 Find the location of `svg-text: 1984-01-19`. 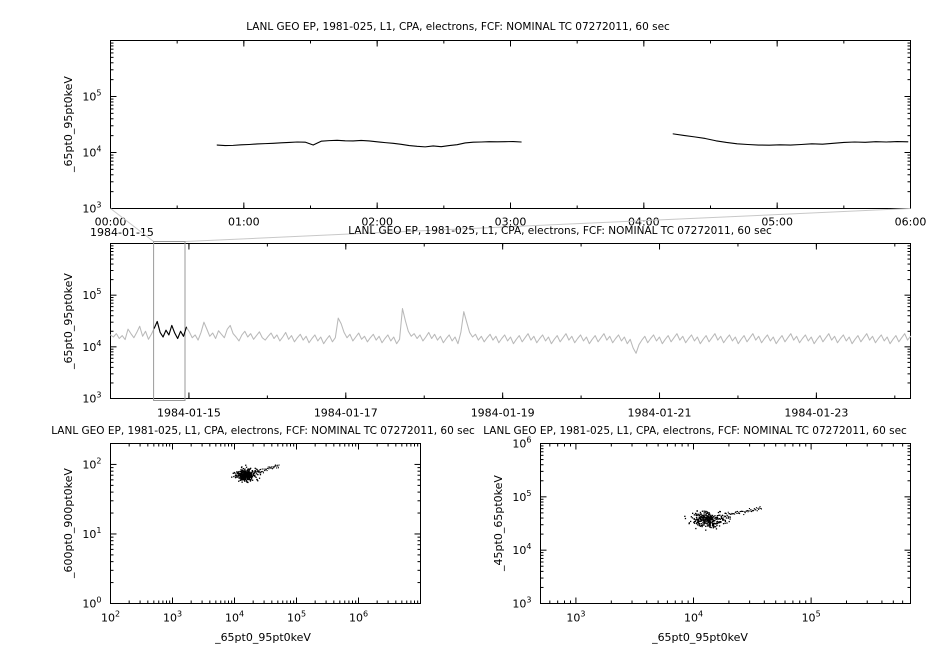

svg-text: 1984-01-19 is located at coordinates (503, 413).